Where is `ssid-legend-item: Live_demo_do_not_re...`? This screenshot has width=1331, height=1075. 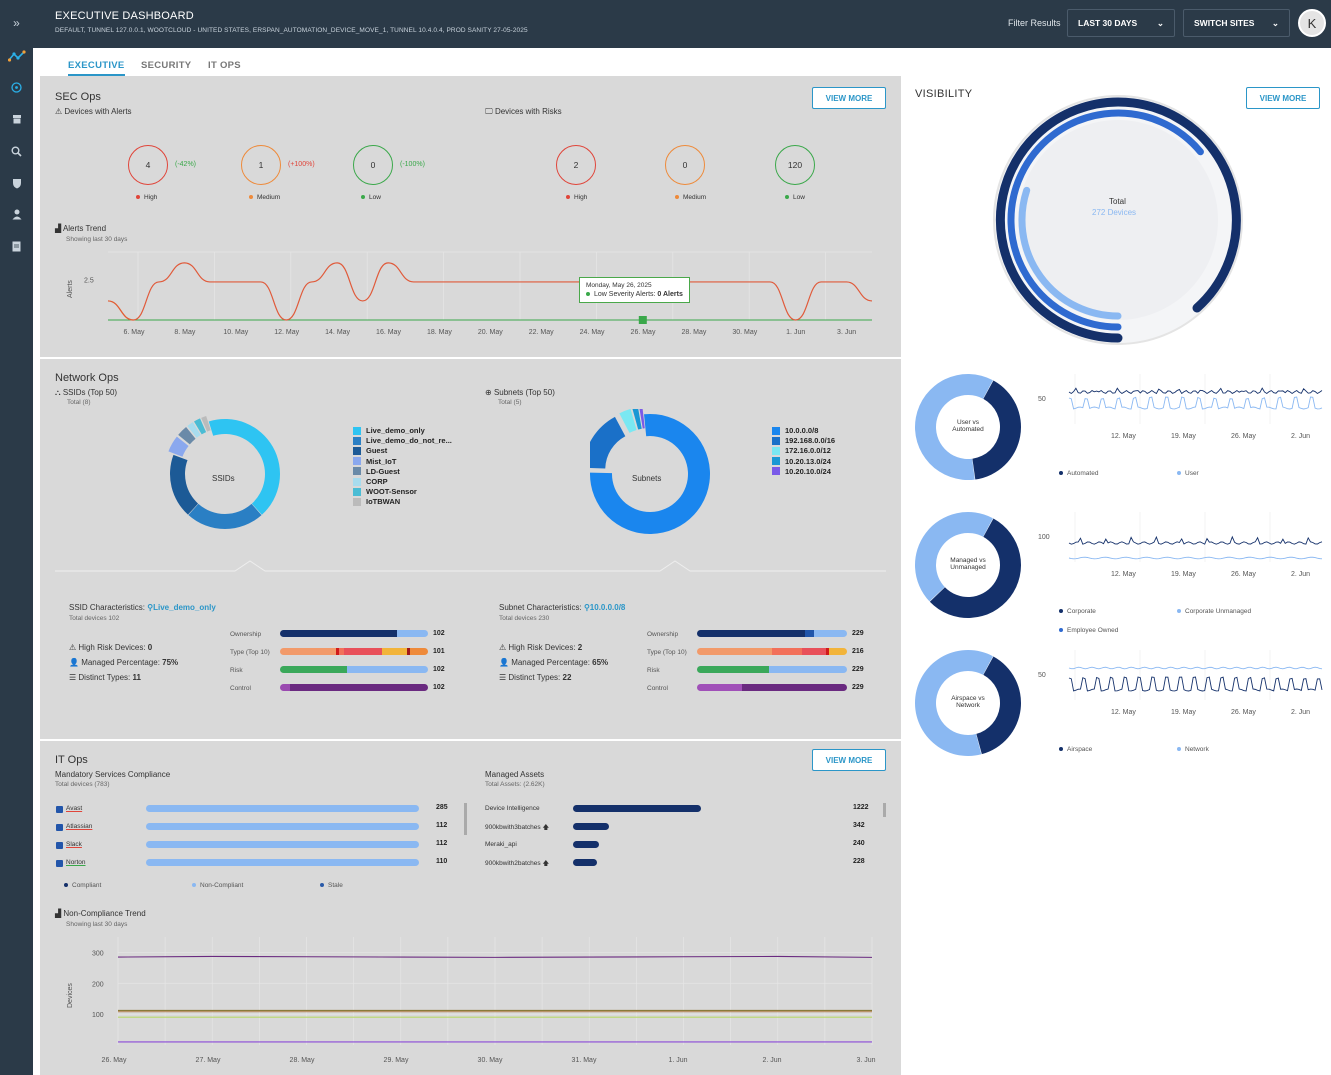 ssid-legend-item: Live_demo_do_not_re... is located at coordinates (402, 440).